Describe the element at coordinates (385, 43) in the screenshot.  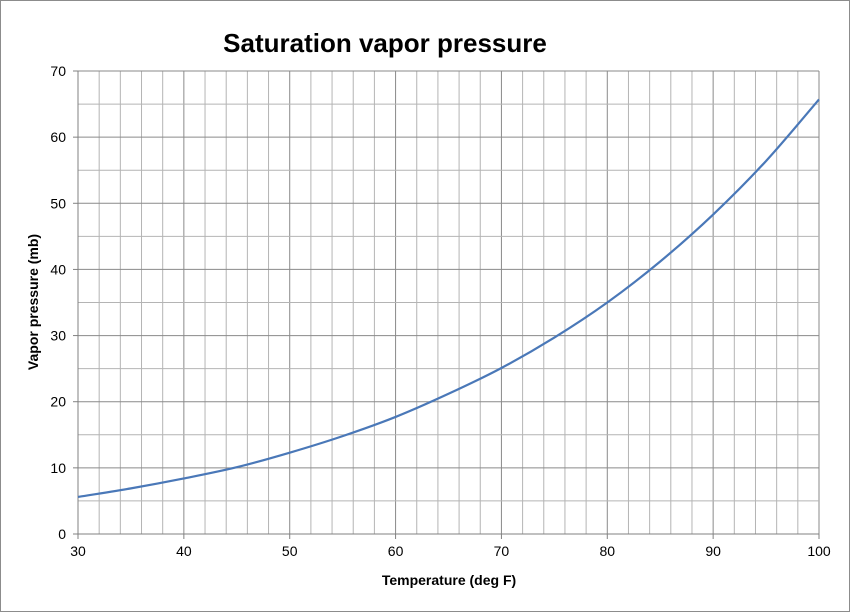
I see `chart-title: Saturation vapor pressure` at that location.